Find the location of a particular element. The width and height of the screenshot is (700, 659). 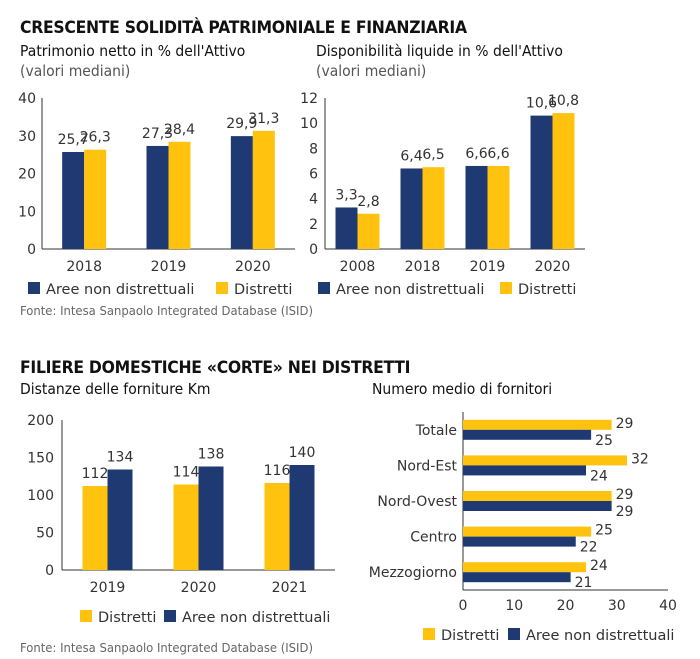

x-tick-label: 0 is located at coordinates (463, 606).